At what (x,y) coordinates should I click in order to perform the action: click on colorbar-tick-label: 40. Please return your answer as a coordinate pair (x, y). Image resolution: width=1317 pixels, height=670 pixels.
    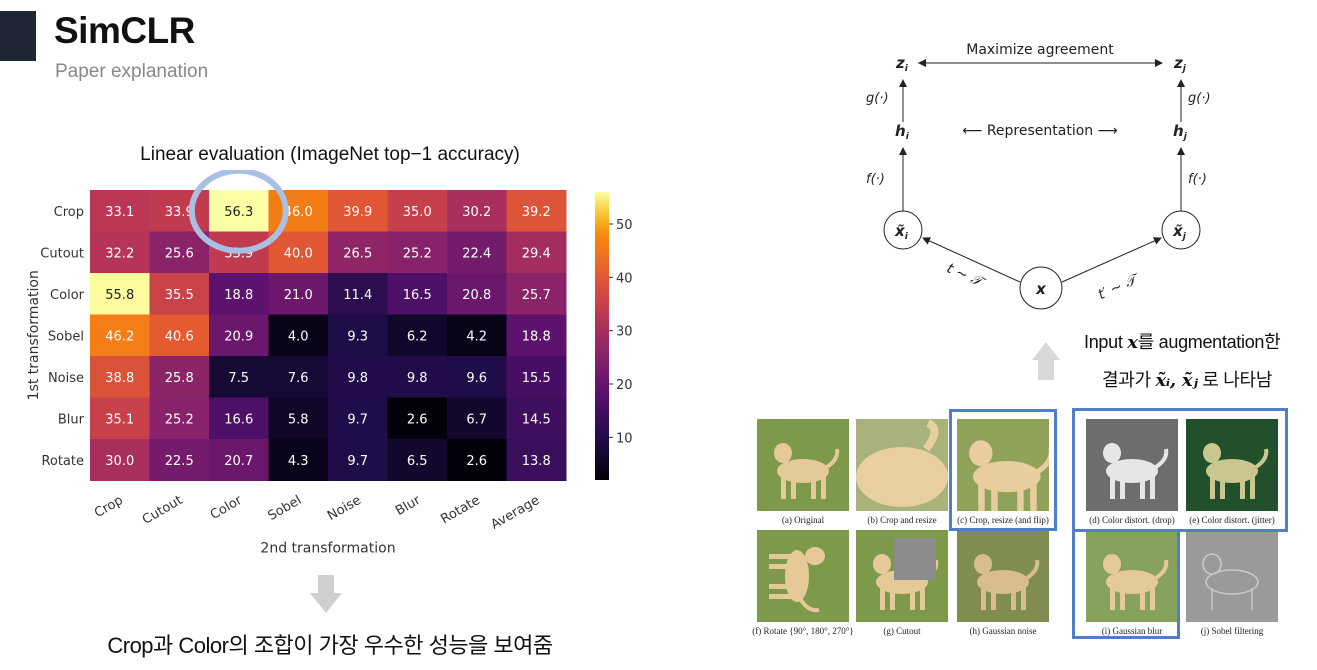
    Looking at the image, I should click on (624, 278).